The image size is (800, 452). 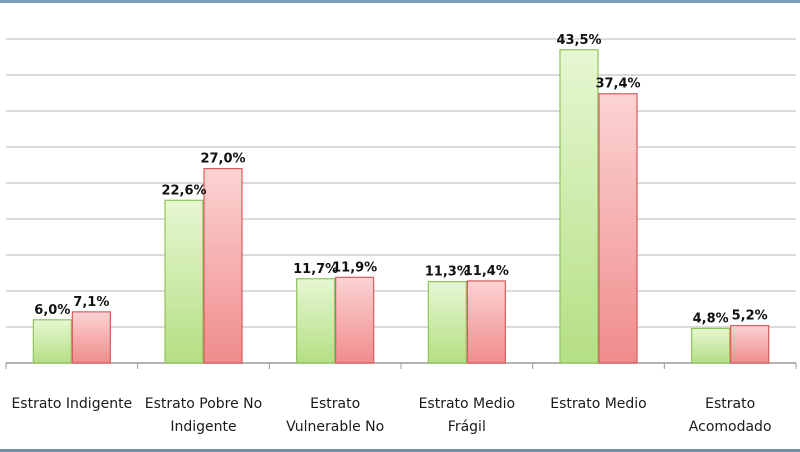 I want to click on category-label: Estrato Indigente, so click(x=71, y=404).